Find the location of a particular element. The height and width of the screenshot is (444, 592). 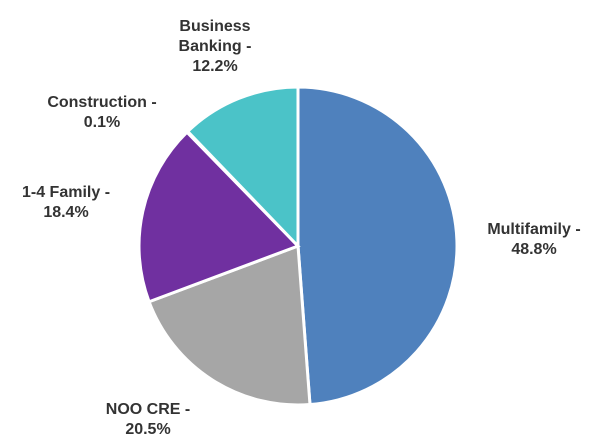

value-label: 12.2% is located at coordinates (215, 66).